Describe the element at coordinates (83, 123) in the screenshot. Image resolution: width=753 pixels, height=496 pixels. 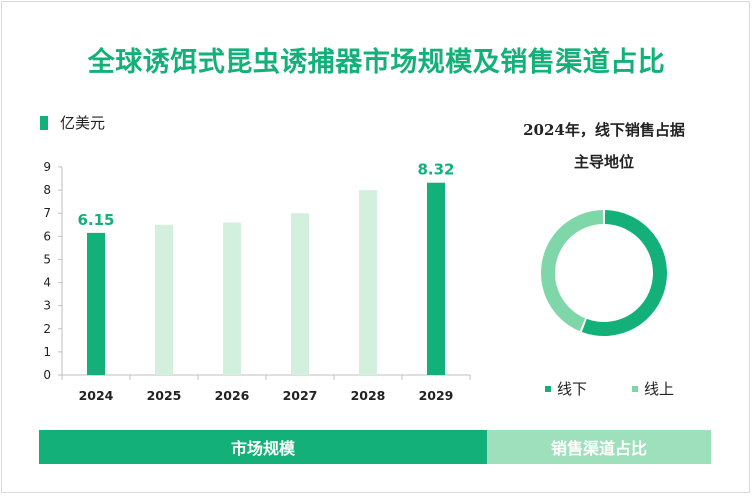
I see `legend-unit-label: 亿美元` at that location.